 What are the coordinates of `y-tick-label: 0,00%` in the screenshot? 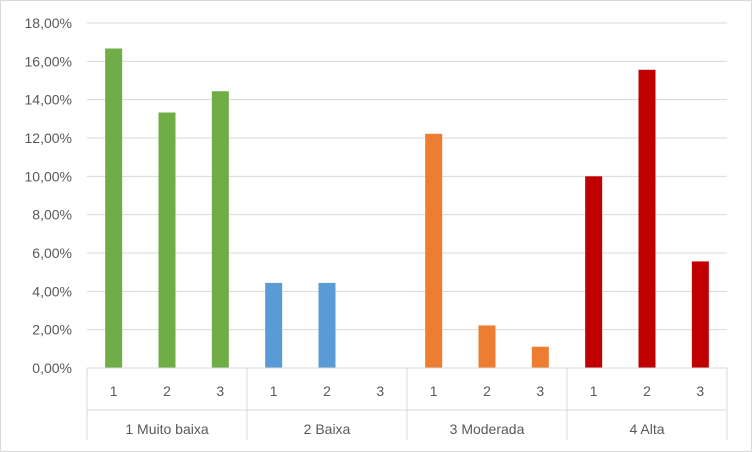 It's located at (52, 368).